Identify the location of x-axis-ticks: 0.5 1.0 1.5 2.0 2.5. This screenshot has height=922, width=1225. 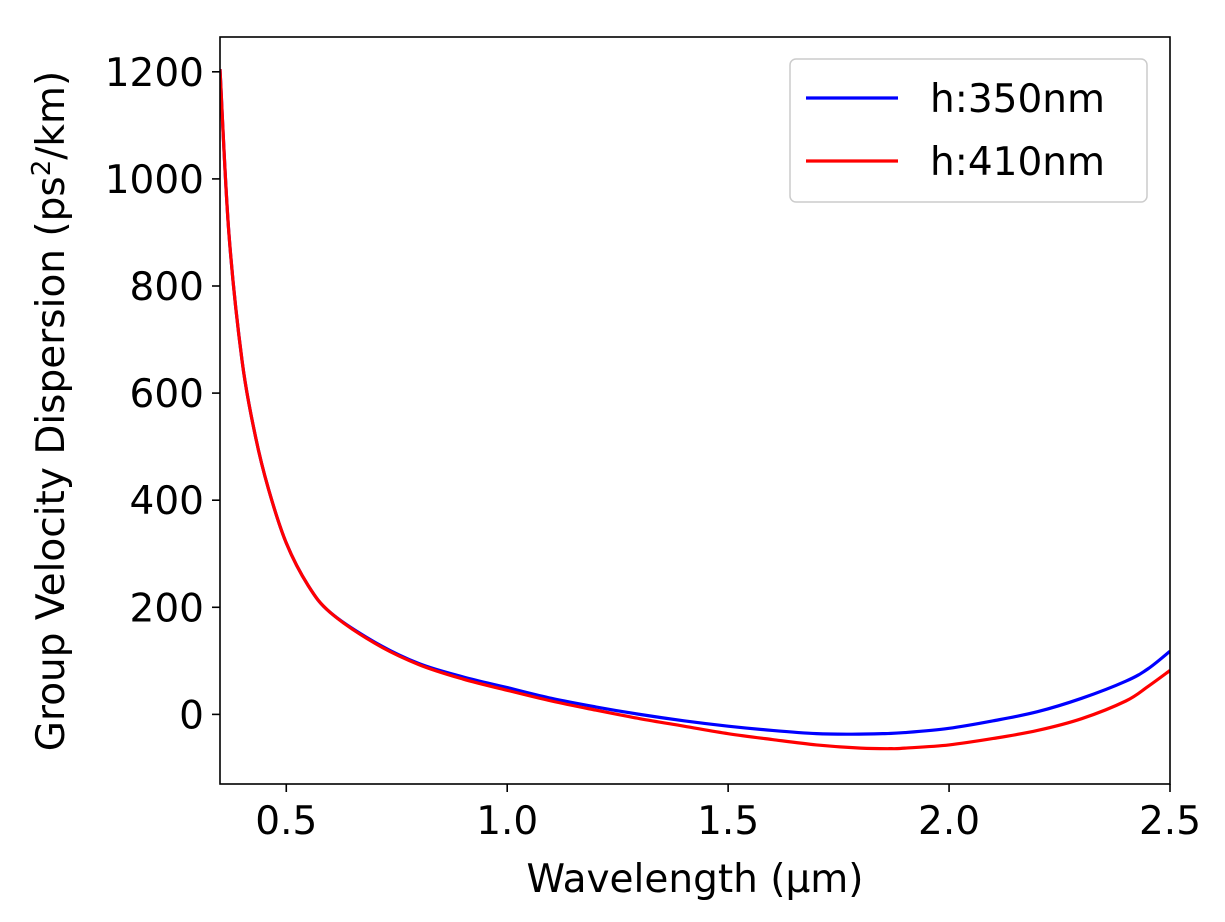
(728, 814).